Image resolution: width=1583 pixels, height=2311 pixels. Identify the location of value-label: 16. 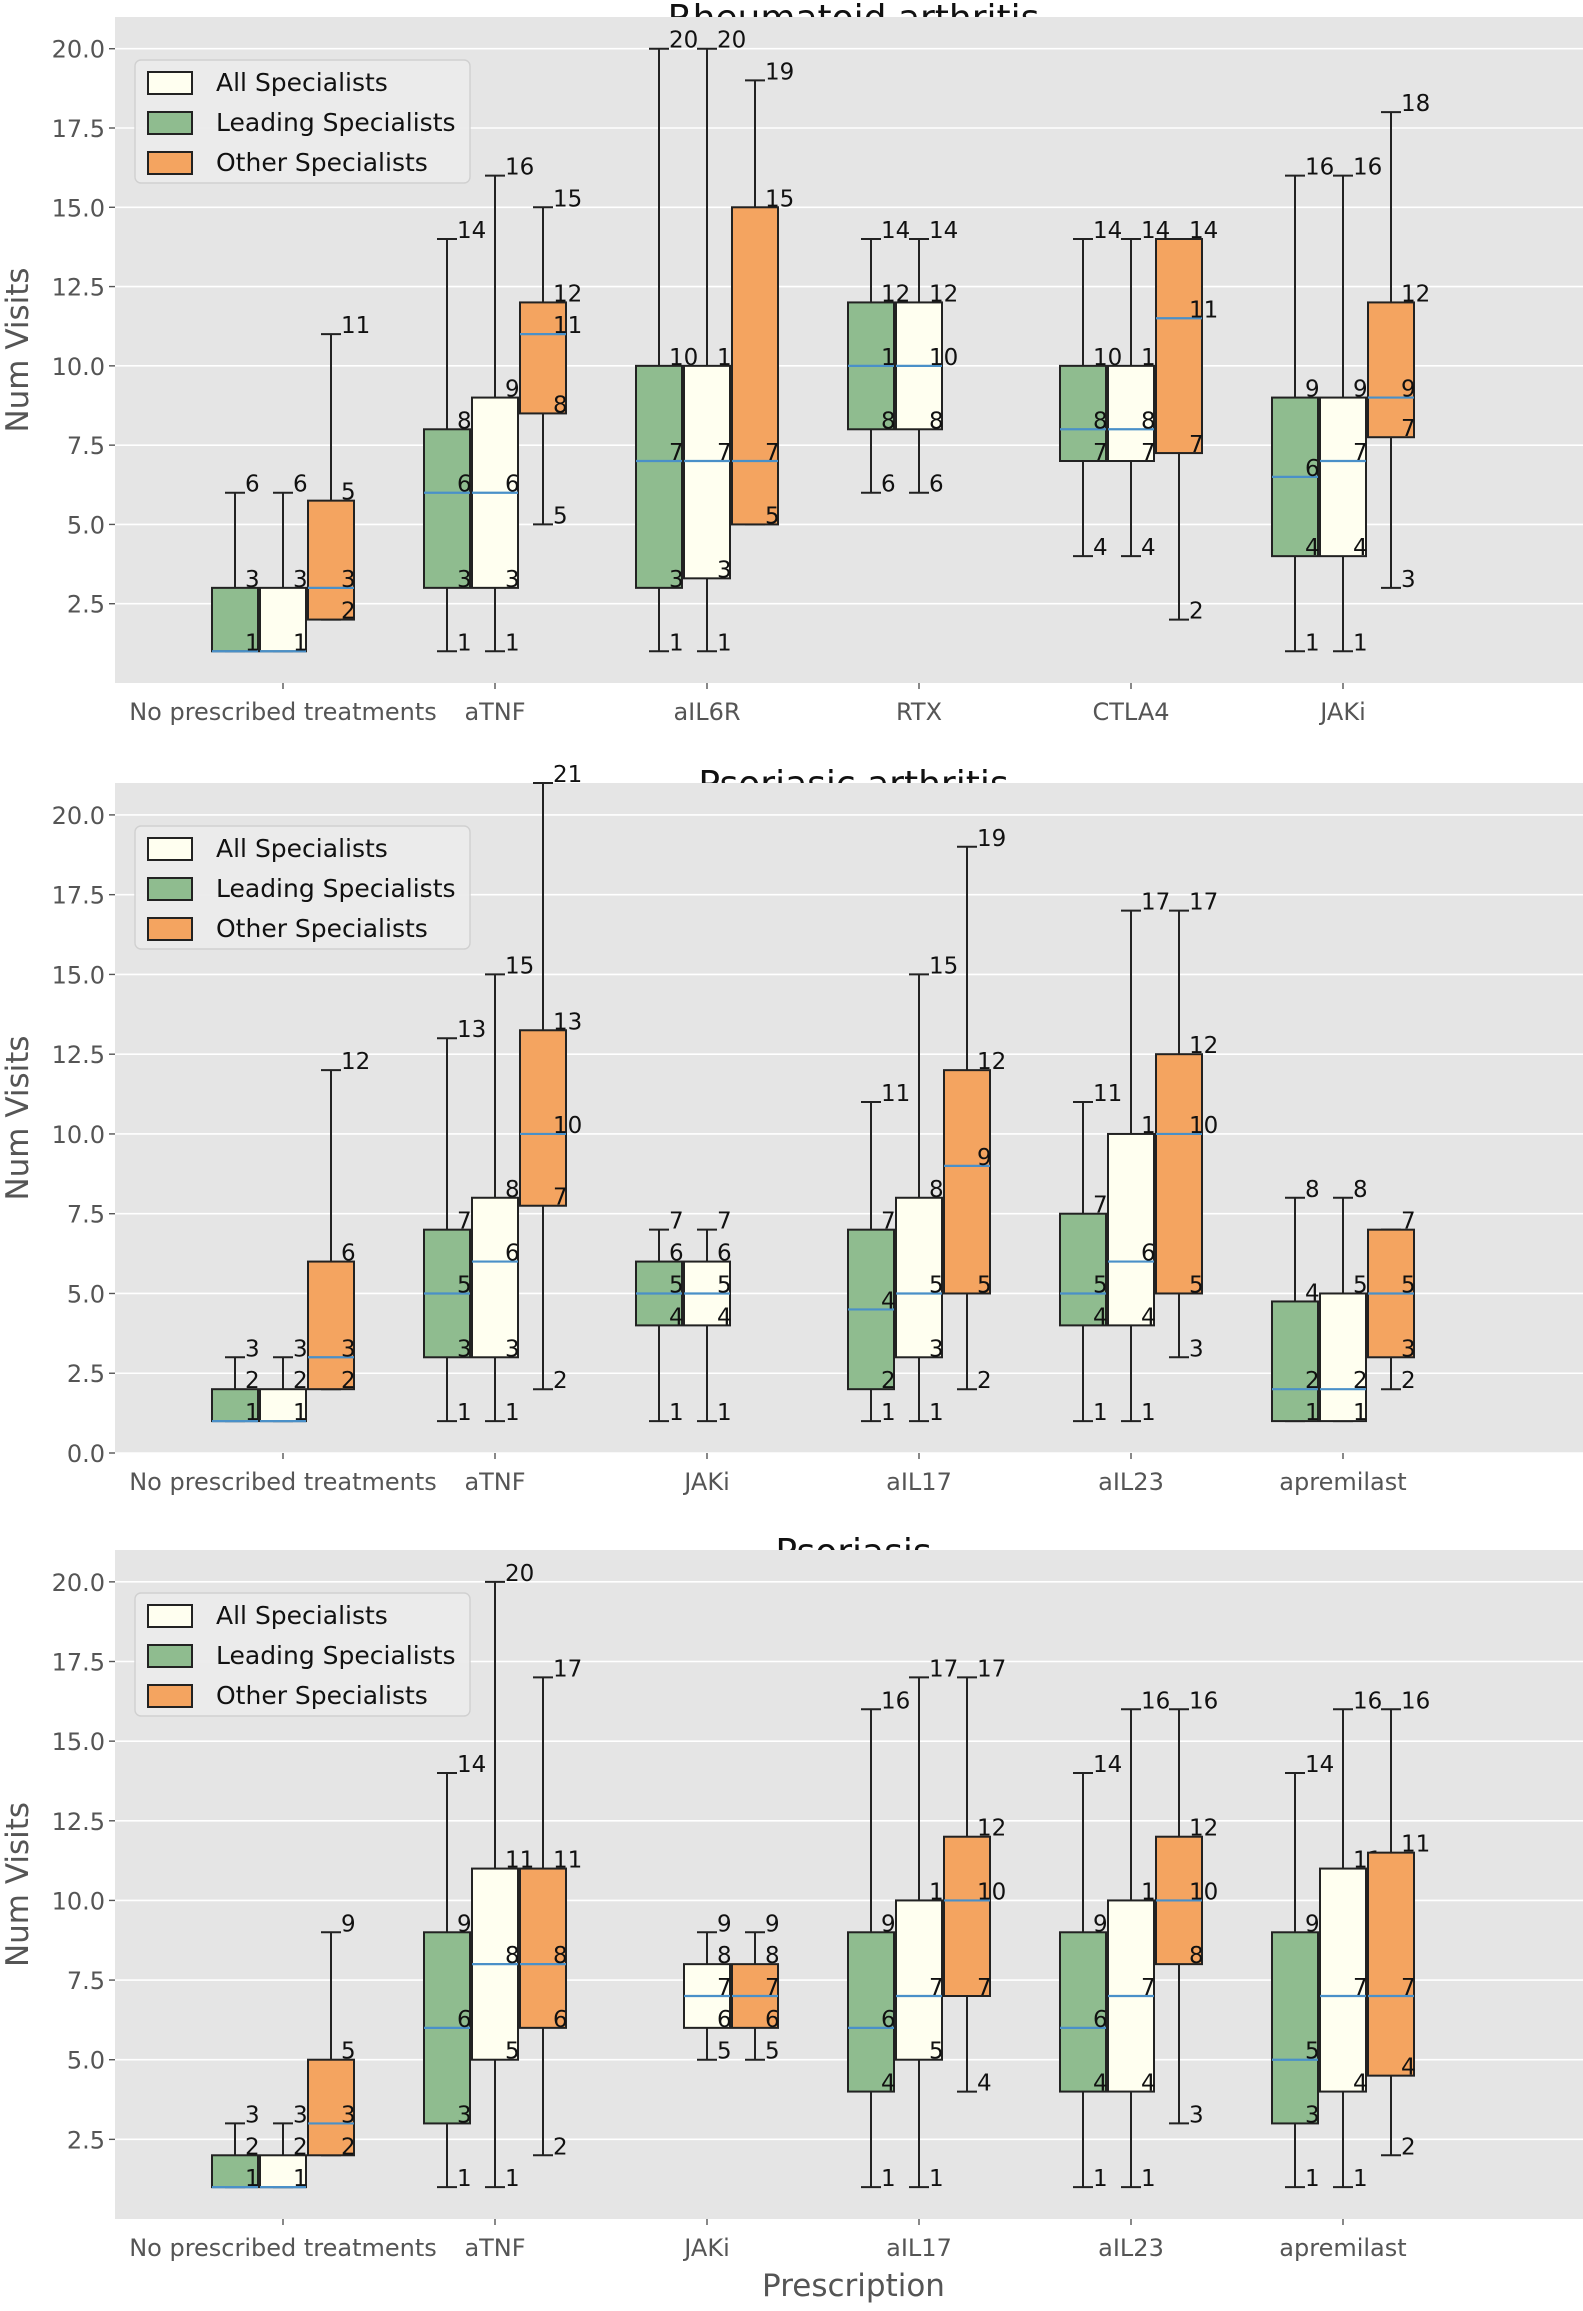
(895, 1701).